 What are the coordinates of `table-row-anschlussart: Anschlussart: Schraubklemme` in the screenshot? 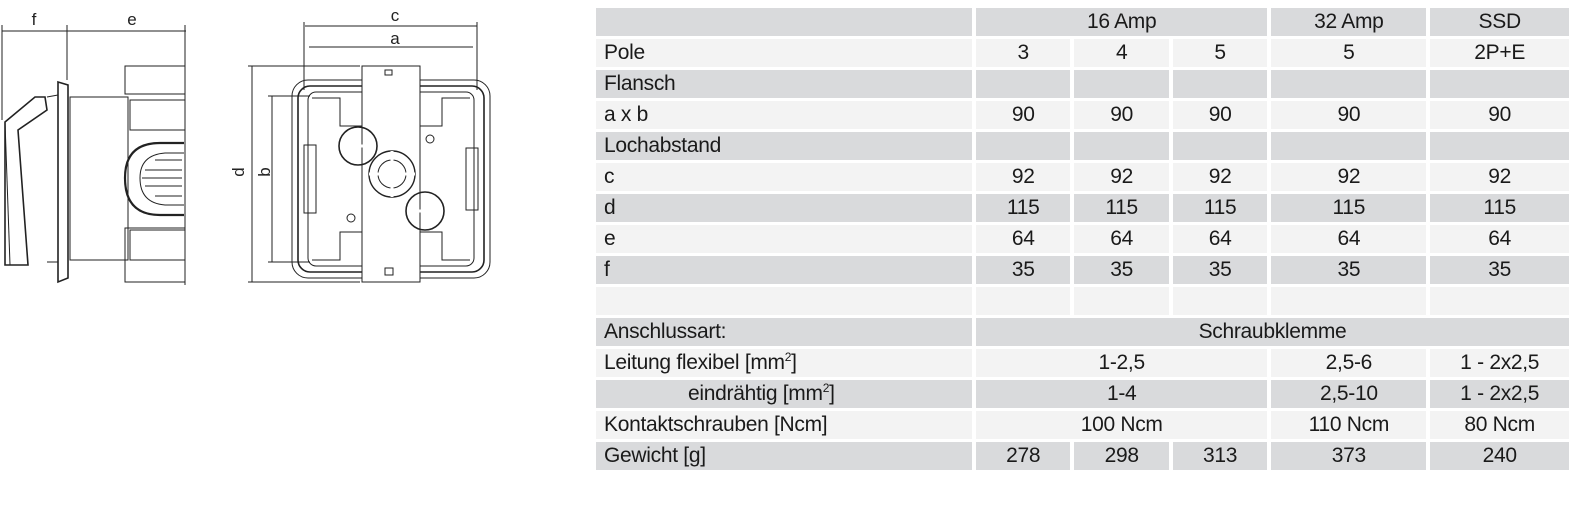 It's located at (1082, 332).